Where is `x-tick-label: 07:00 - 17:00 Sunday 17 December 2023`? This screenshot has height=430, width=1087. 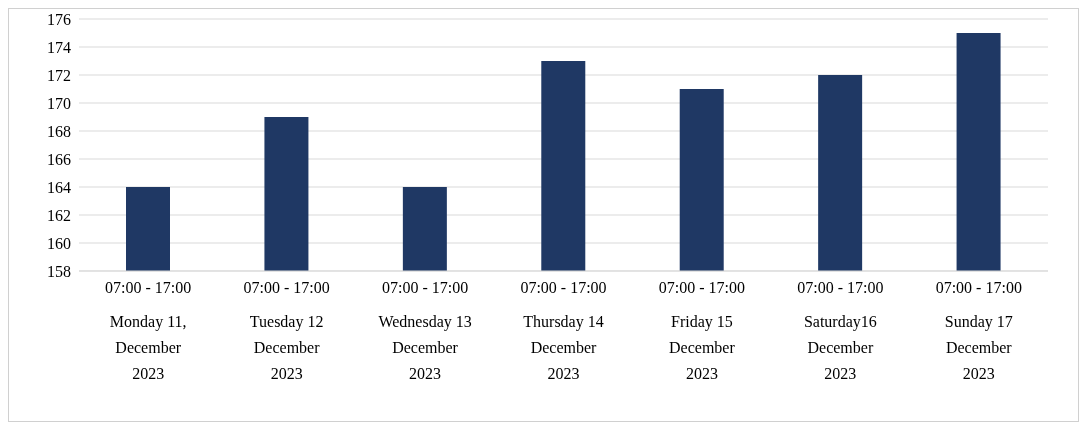
x-tick-label: 07:00 - 17:00 Sunday 17 December 2023 is located at coordinates (978, 330).